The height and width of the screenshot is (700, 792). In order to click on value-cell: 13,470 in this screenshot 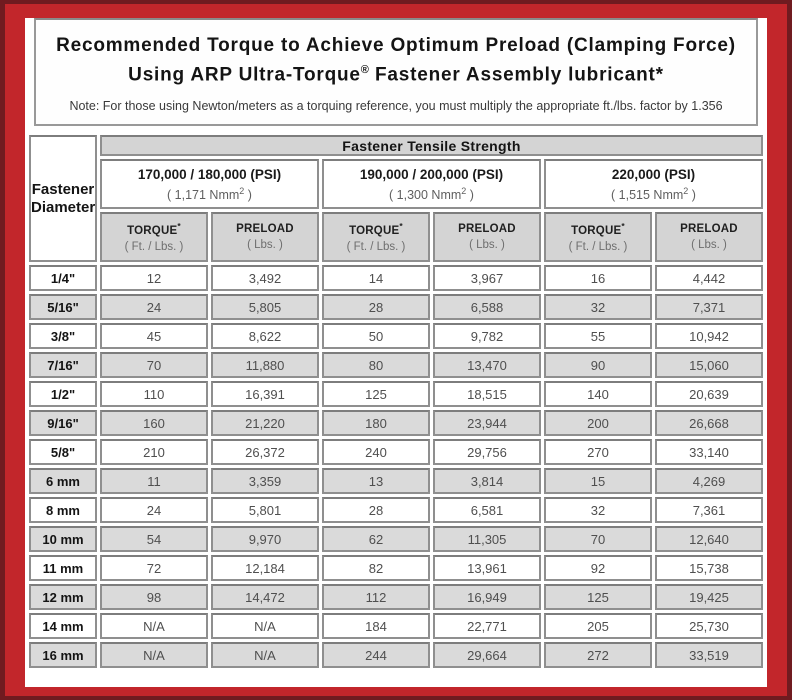, I will do `click(487, 365)`.